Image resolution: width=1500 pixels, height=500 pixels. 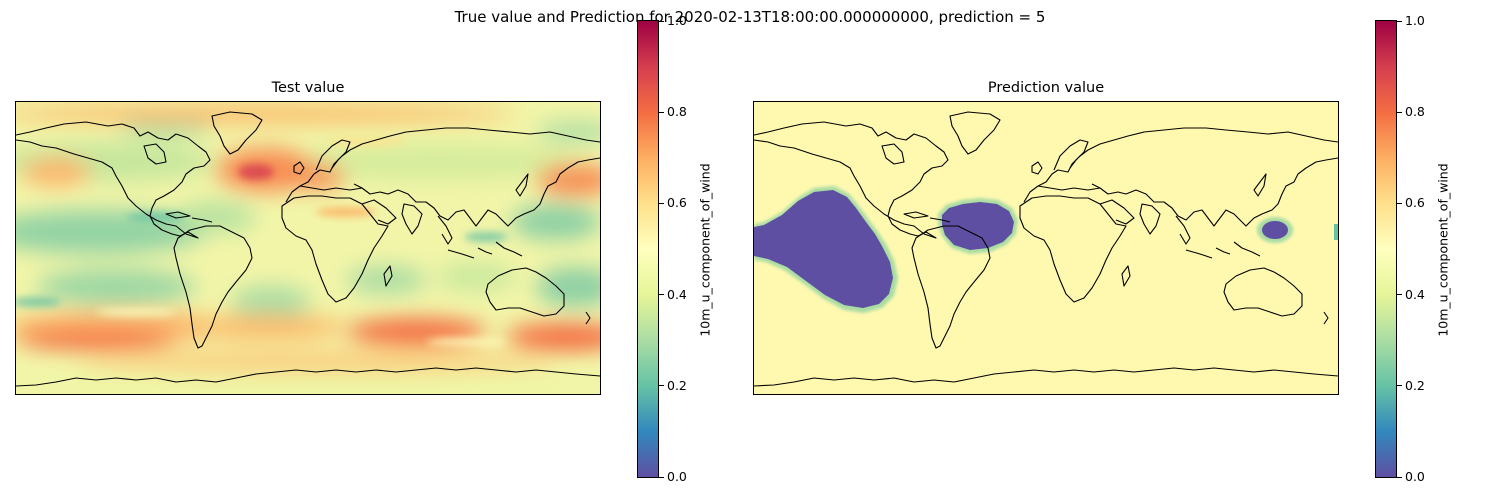 What do you see at coordinates (978, 226) in the screenshot?
I see `atlantic-low-patch` at bounding box center [978, 226].